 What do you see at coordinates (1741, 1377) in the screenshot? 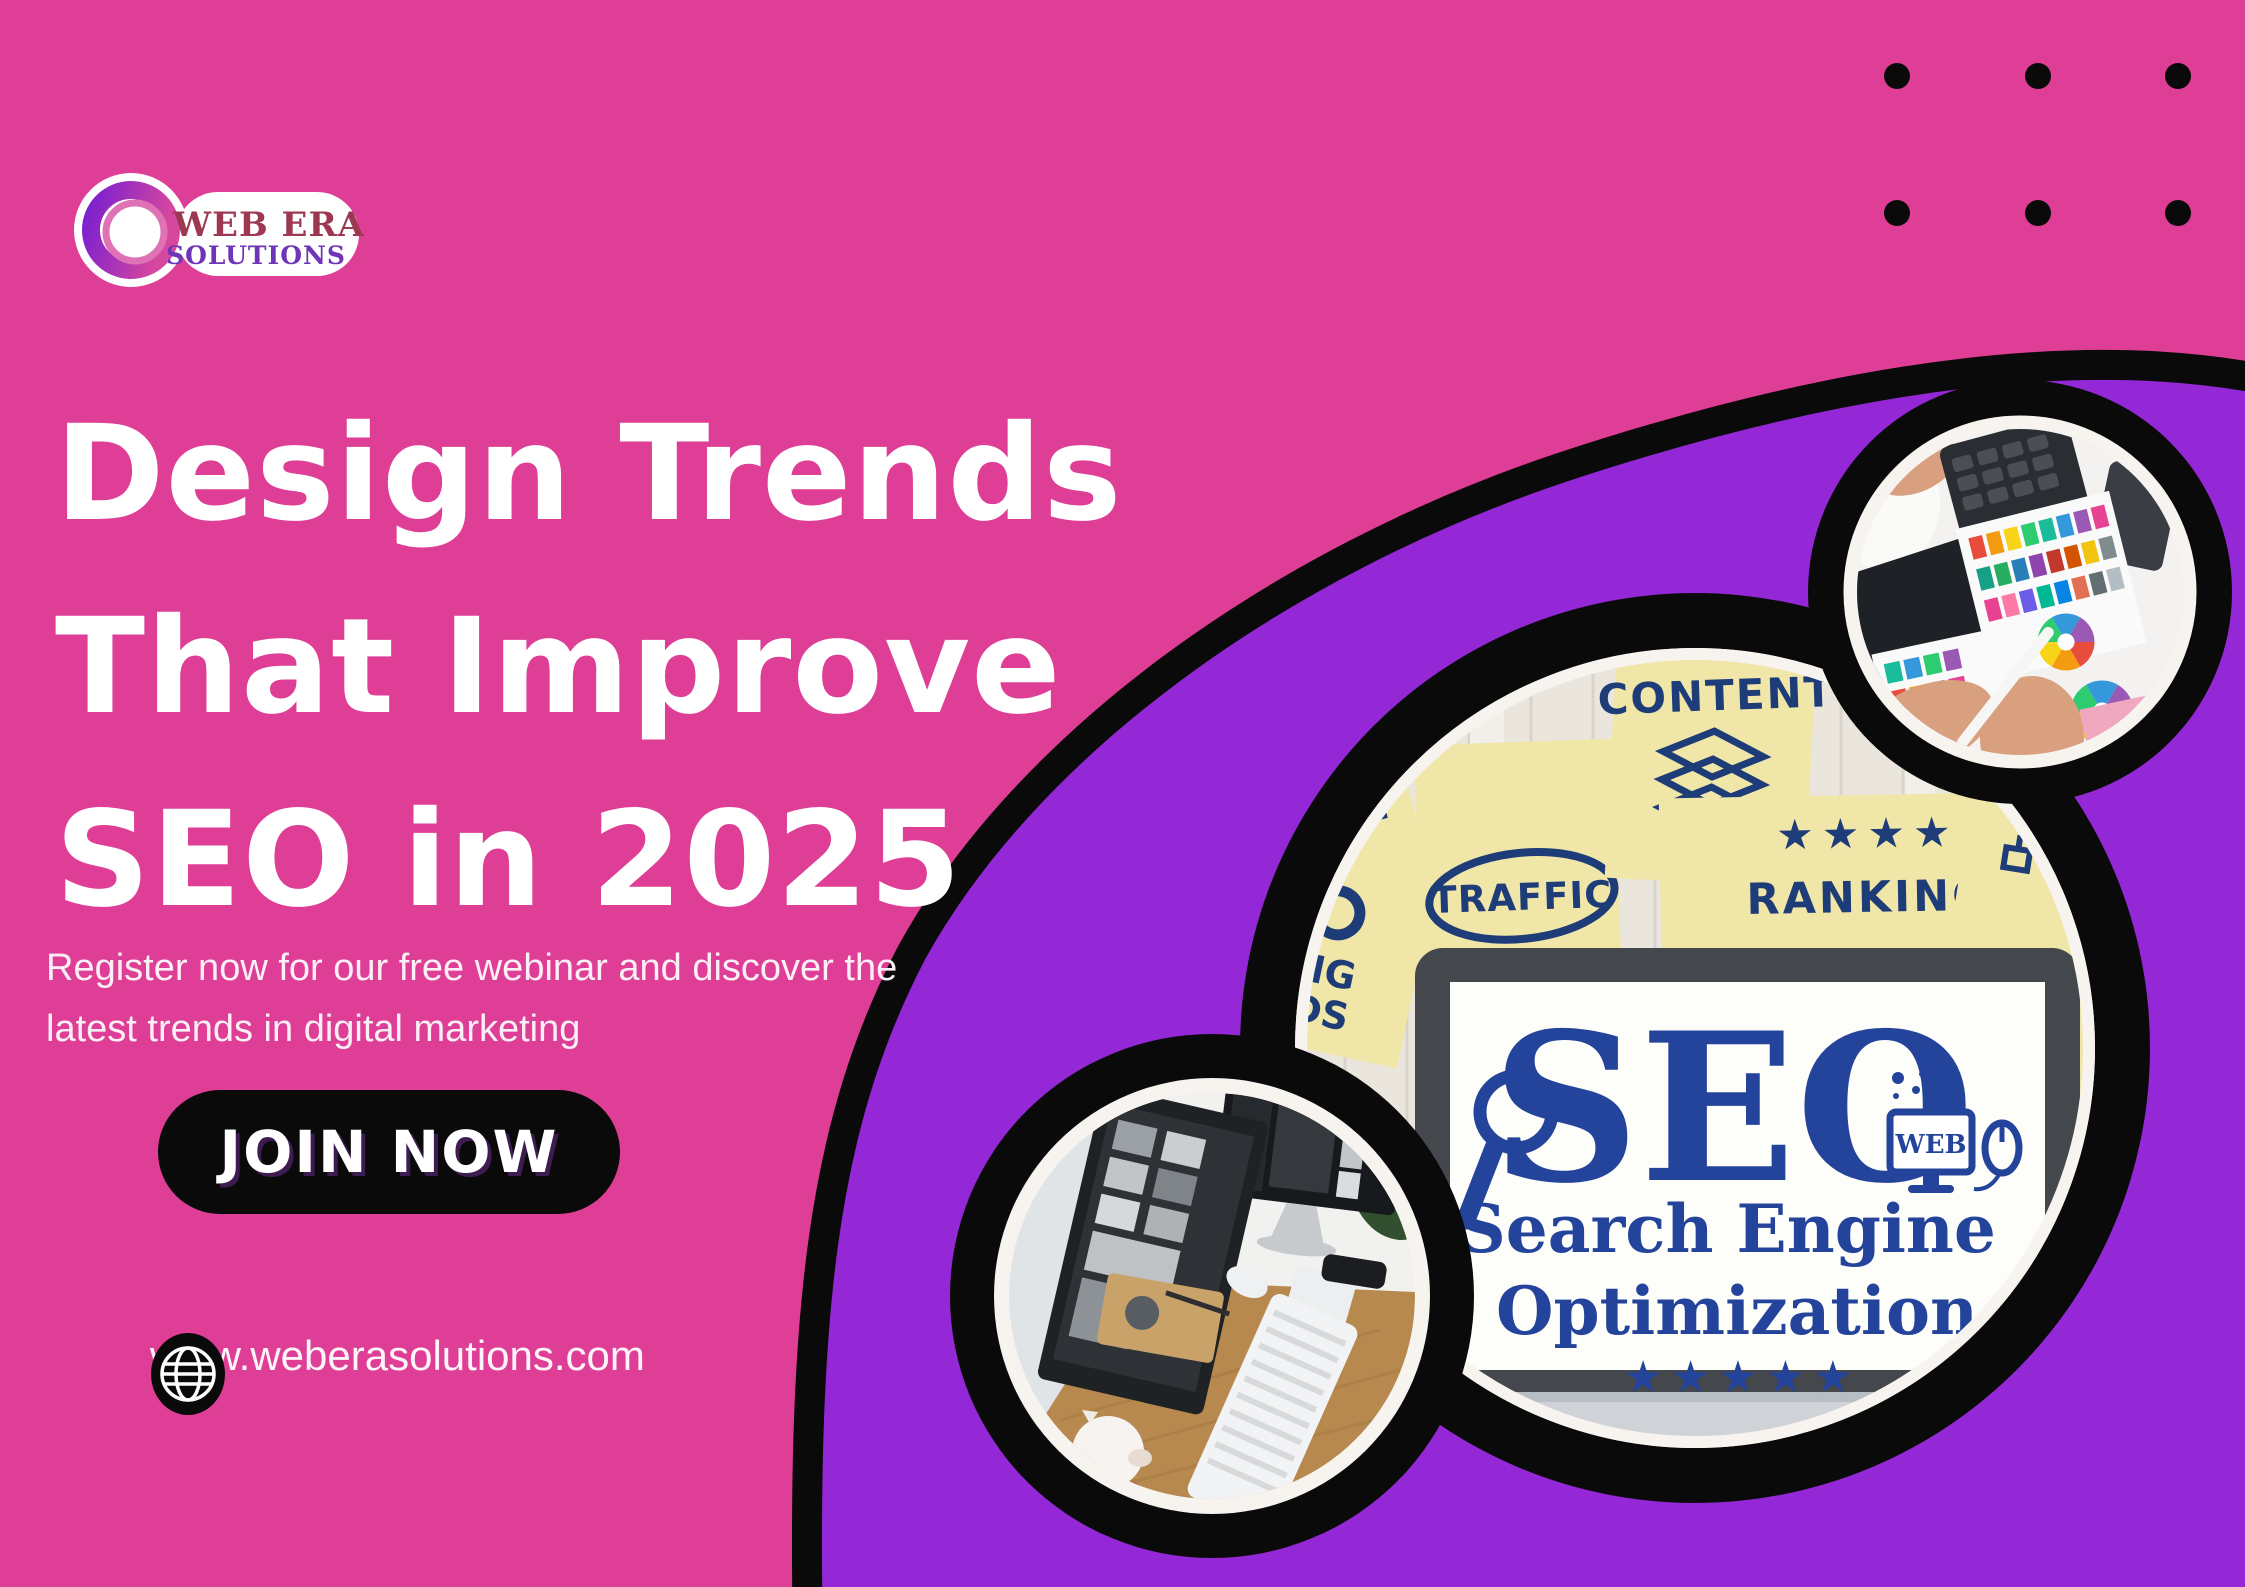
I see `screen-stars: ★★★★★` at bounding box center [1741, 1377].